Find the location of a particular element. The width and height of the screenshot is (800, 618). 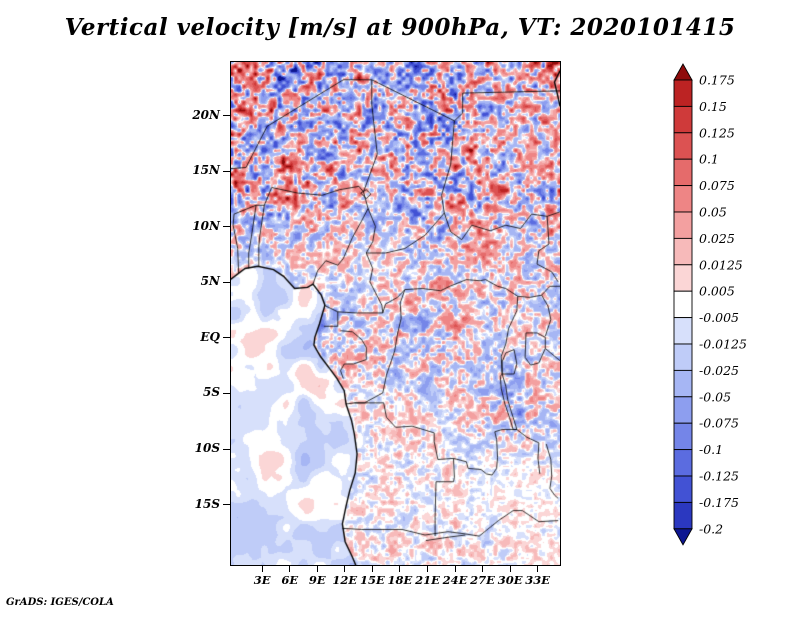

x-tick-label: 3E is located at coordinates (262, 580).